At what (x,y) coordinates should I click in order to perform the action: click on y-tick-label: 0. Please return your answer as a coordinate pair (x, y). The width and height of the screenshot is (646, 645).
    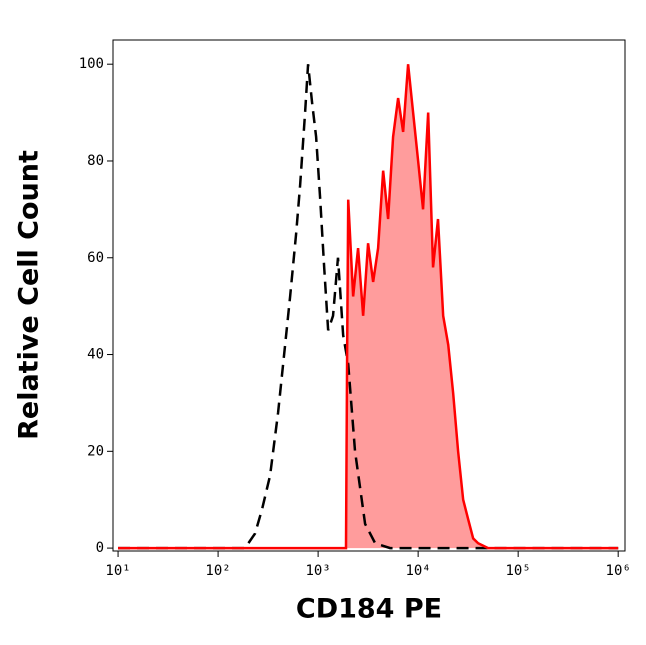
    Looking at the image, I should click on (100, 548).